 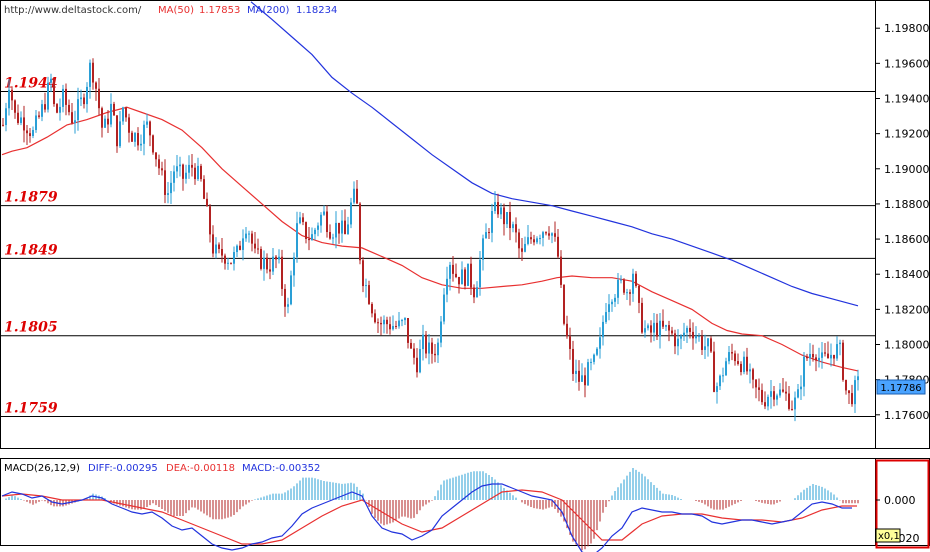 I want to click on current-price-box, so click(x=901, y=387).